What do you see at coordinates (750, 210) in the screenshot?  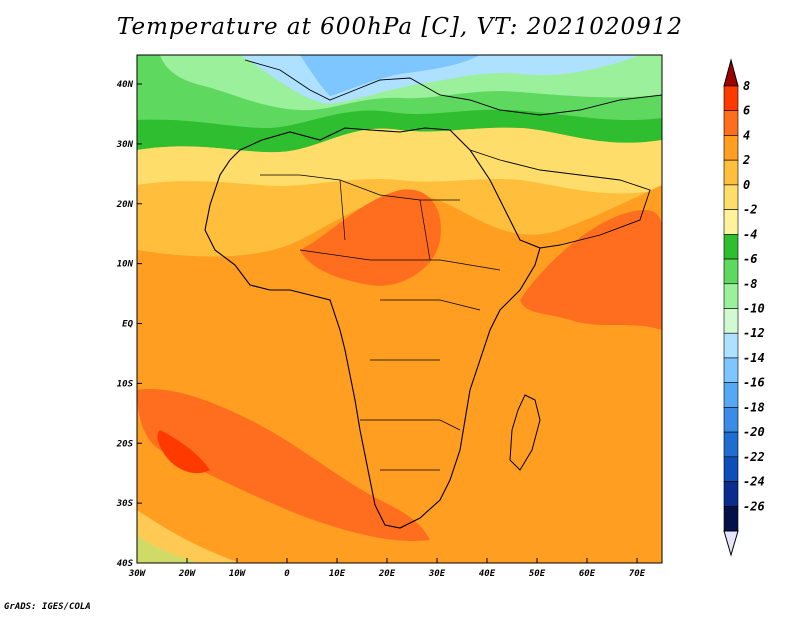 I see `colorbar-label: -2` at bounding box center [750, 210].